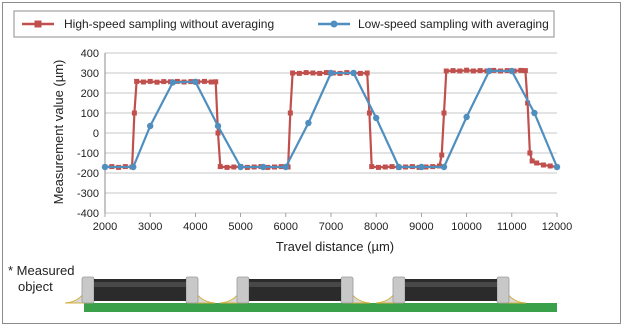 The width and height of the screenshot is (625, 329). What do you see at coordinates (320, 307) in the screenshot?
I see `circuit-board` at bounding box center [320, 307].